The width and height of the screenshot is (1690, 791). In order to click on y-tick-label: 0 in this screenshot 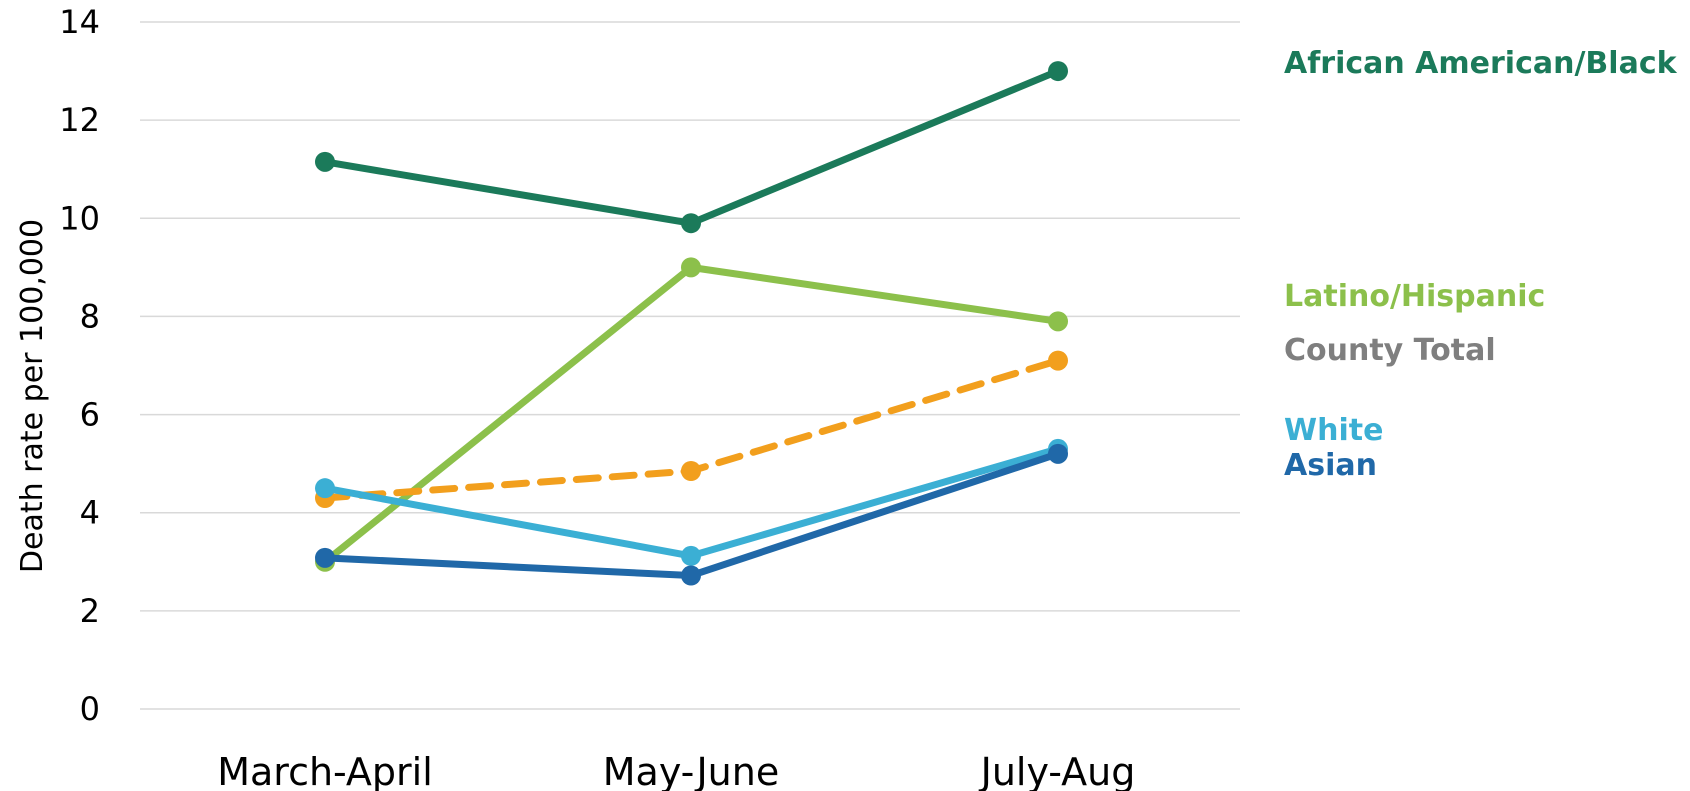, I will do `click(90, 709)`.